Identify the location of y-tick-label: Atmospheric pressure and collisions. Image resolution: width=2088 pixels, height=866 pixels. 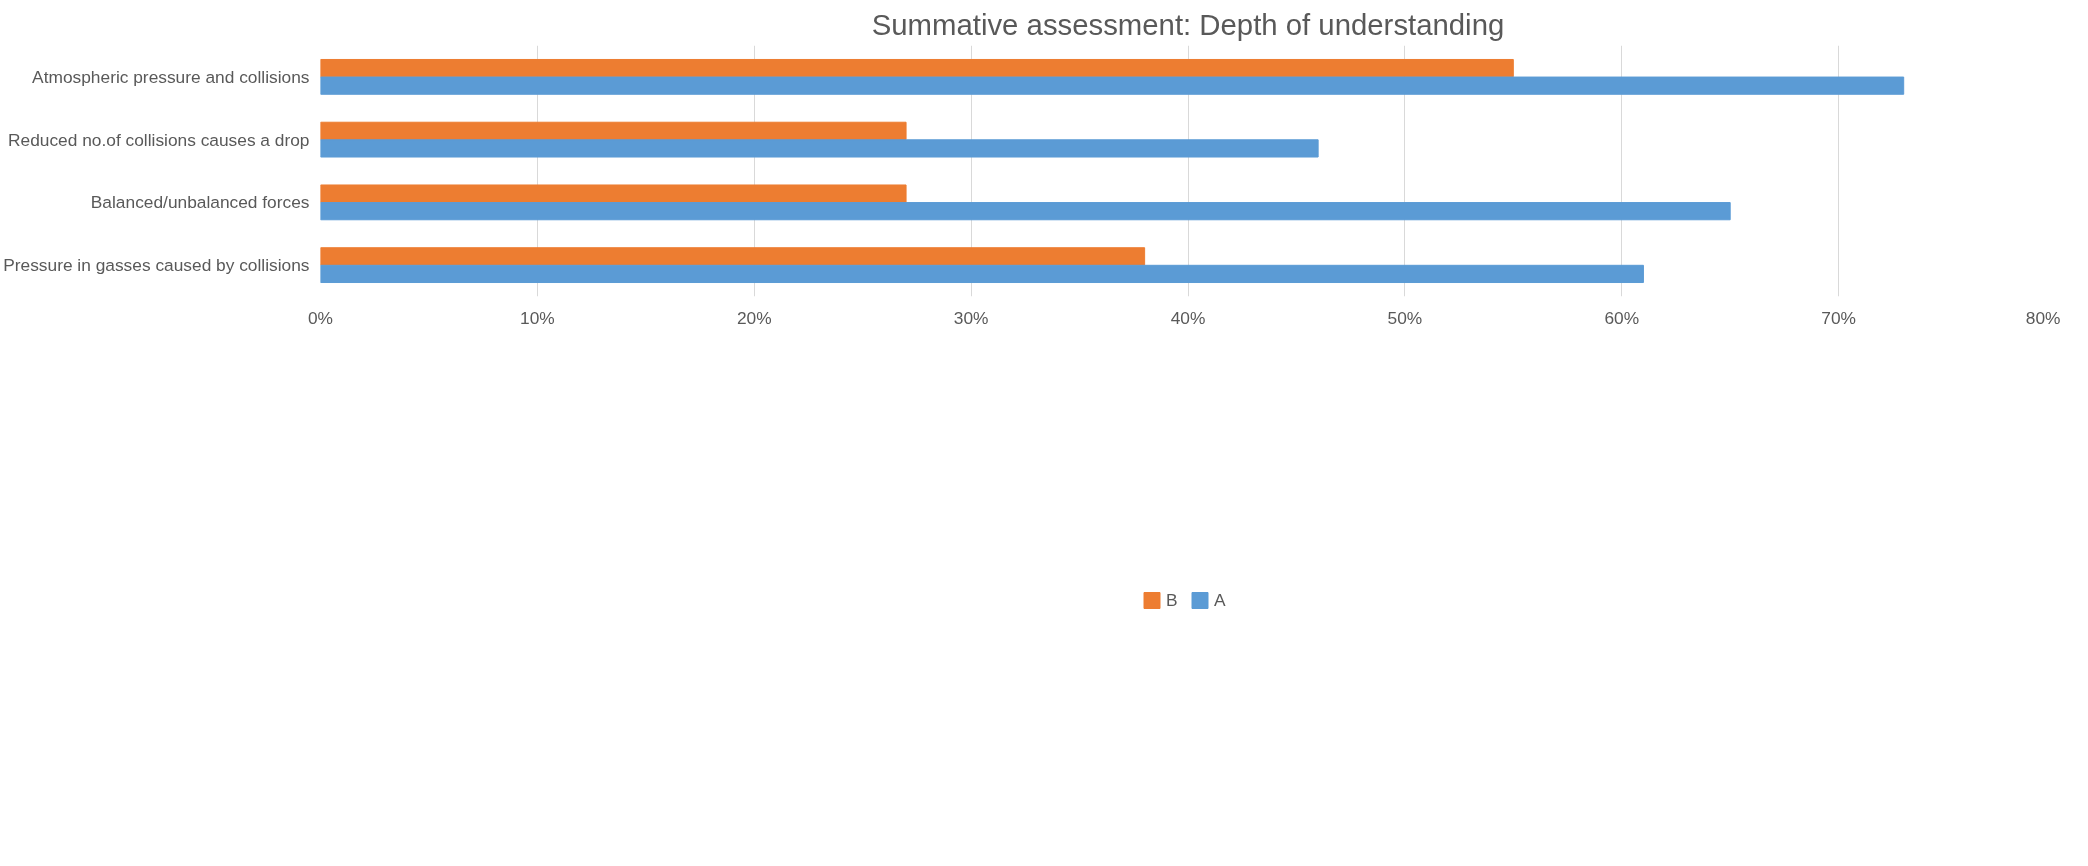
(171, 76).